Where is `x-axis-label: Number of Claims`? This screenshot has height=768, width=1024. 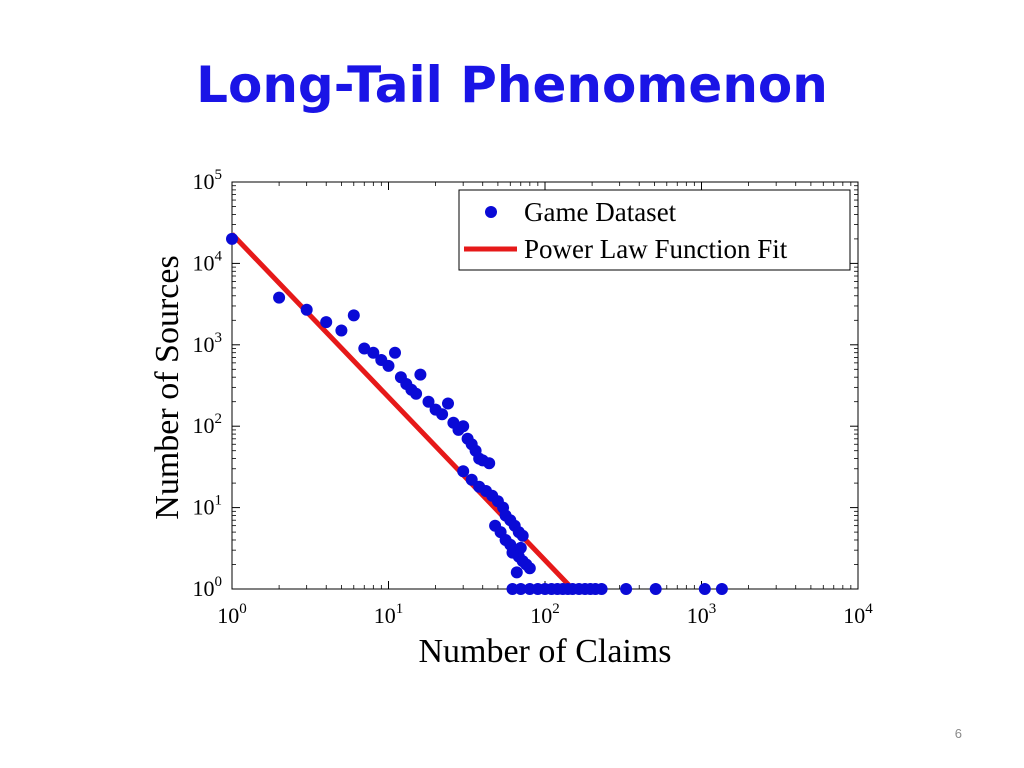
x-axis-label: Number of Claims is located at coordinates (544, 651).